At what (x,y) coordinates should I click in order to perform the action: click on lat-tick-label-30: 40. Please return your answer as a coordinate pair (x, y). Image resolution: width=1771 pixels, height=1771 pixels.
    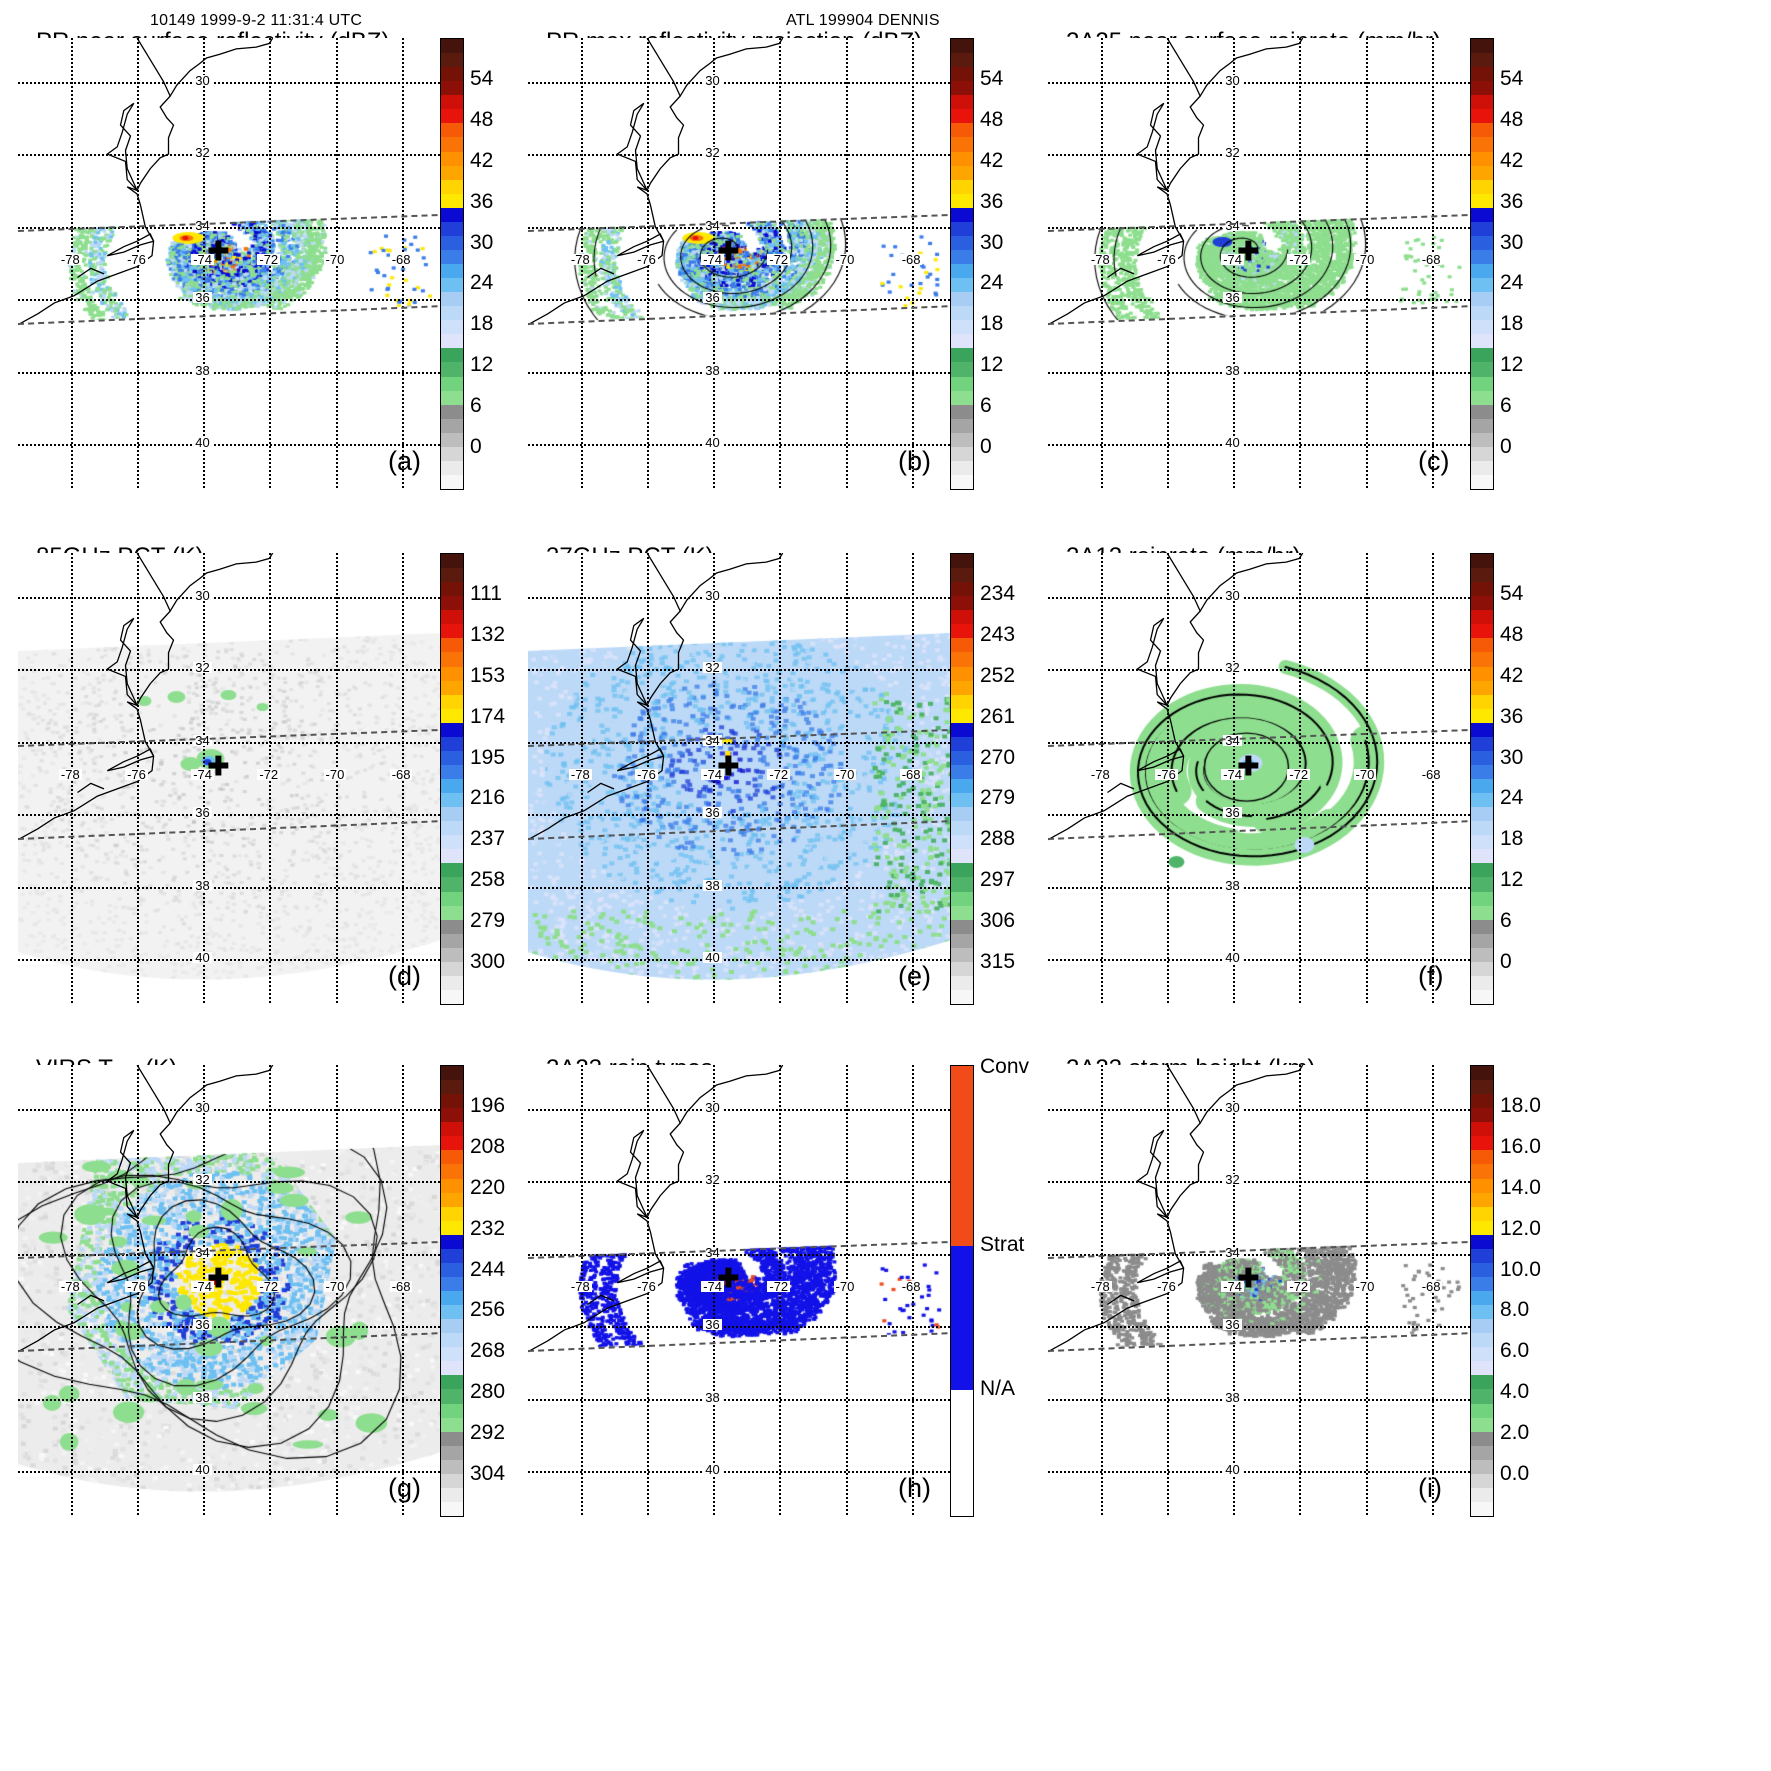
    Looking at the image, I should click on (1232, 443).